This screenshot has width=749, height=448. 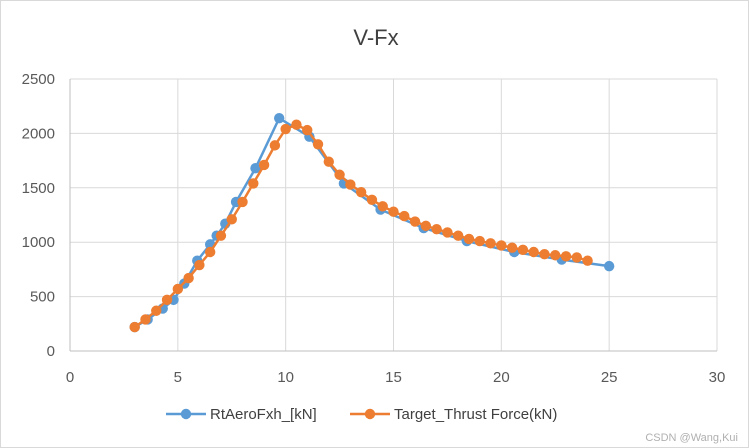 What do you see at coordinates (717, 377) in the screenshot?
I see `x-tick-label: 30` at bounding box center [717, 377].